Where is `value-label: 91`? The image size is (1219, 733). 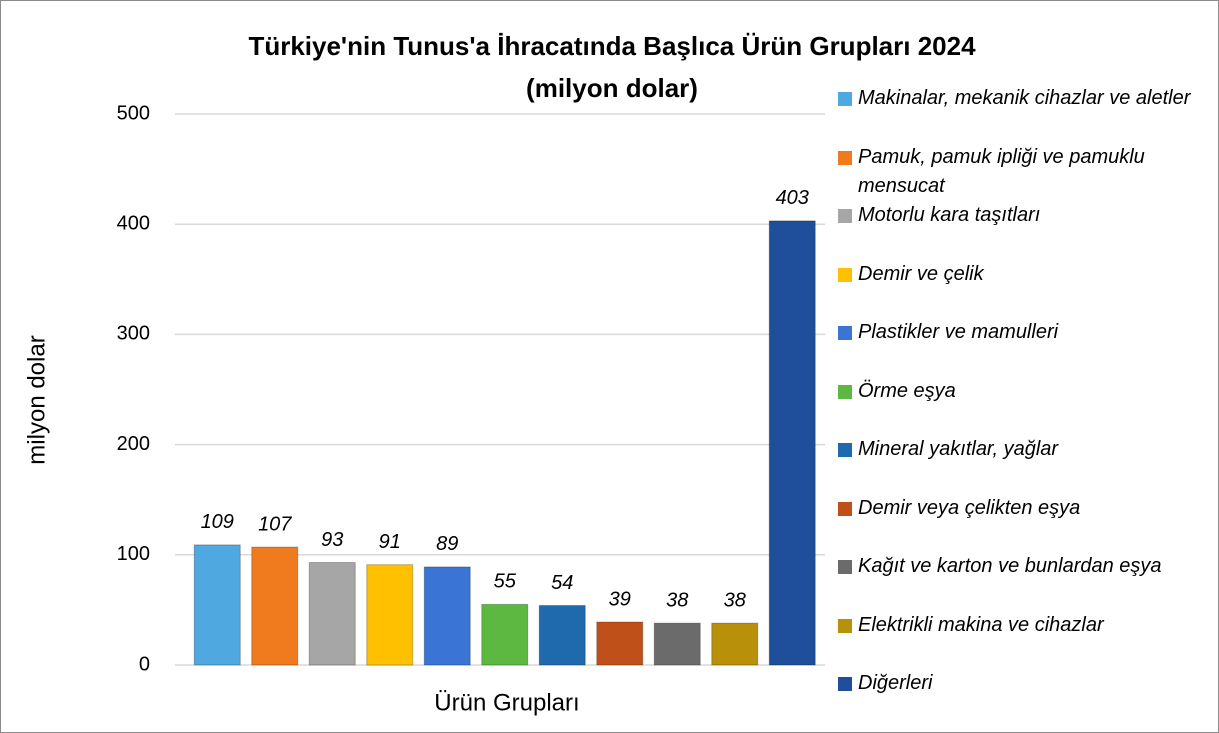 value-label: 91 is located at coordinates (390, 542).